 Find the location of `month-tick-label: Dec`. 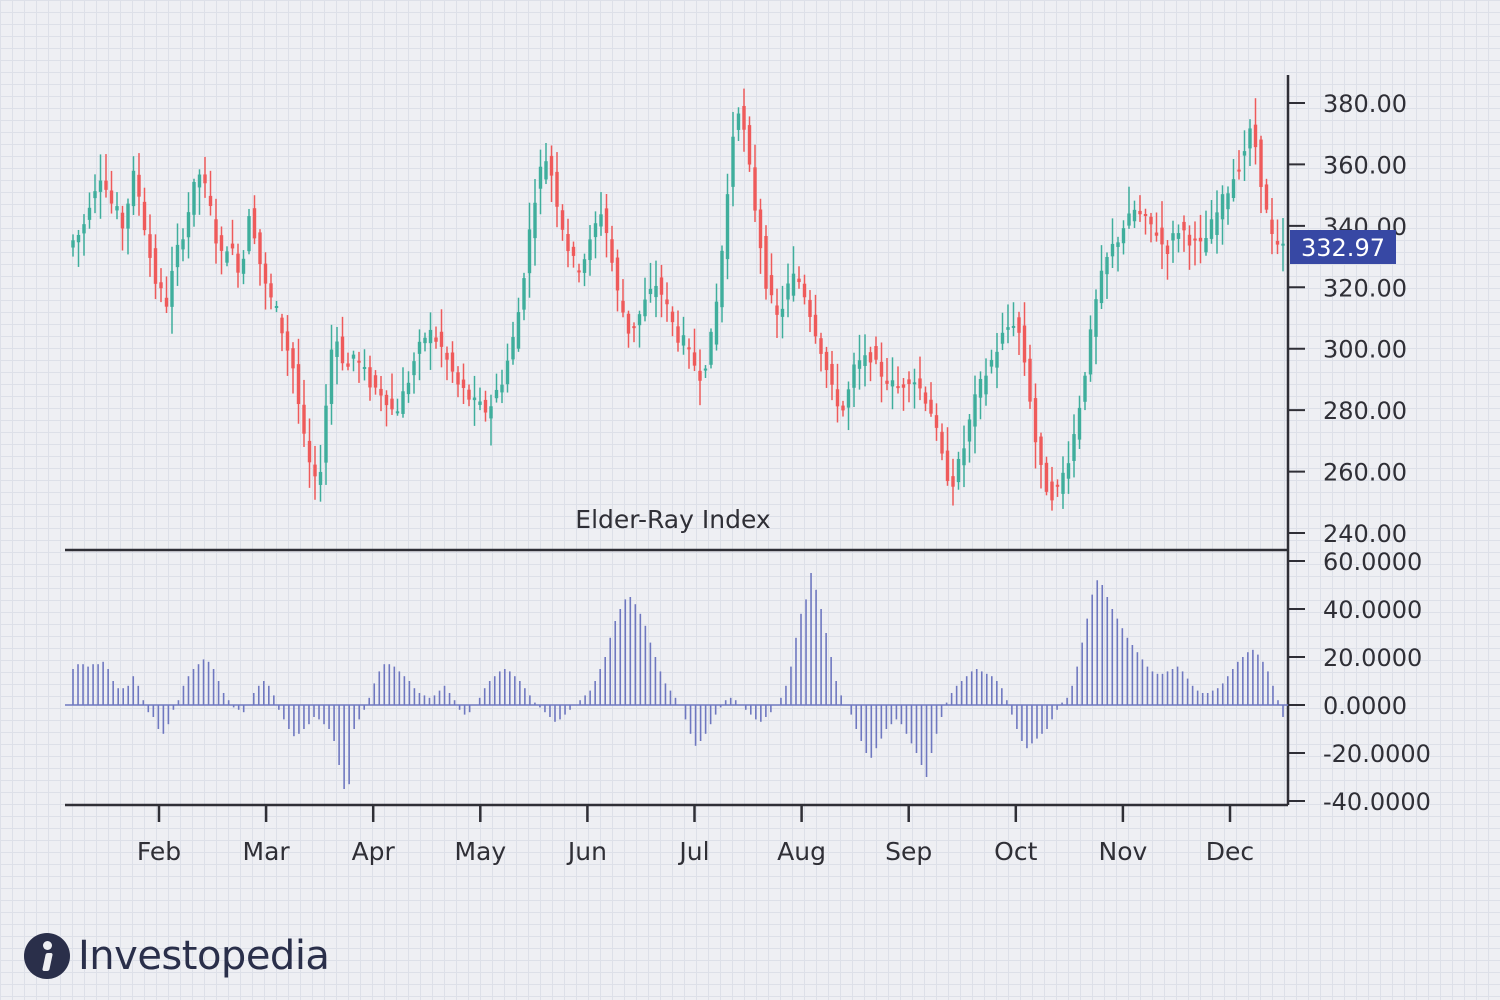

month-tick-label: Dec is located at coordinates (1230, 851).